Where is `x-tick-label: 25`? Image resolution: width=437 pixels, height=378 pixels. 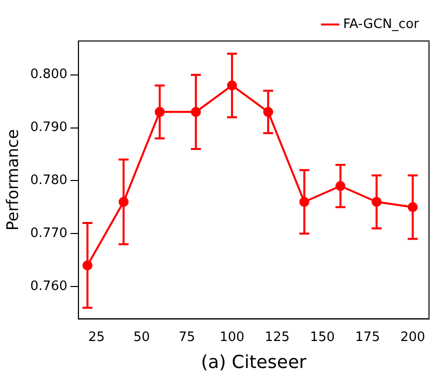
x-tick-label: 25 is located at coordinates (96, 337).